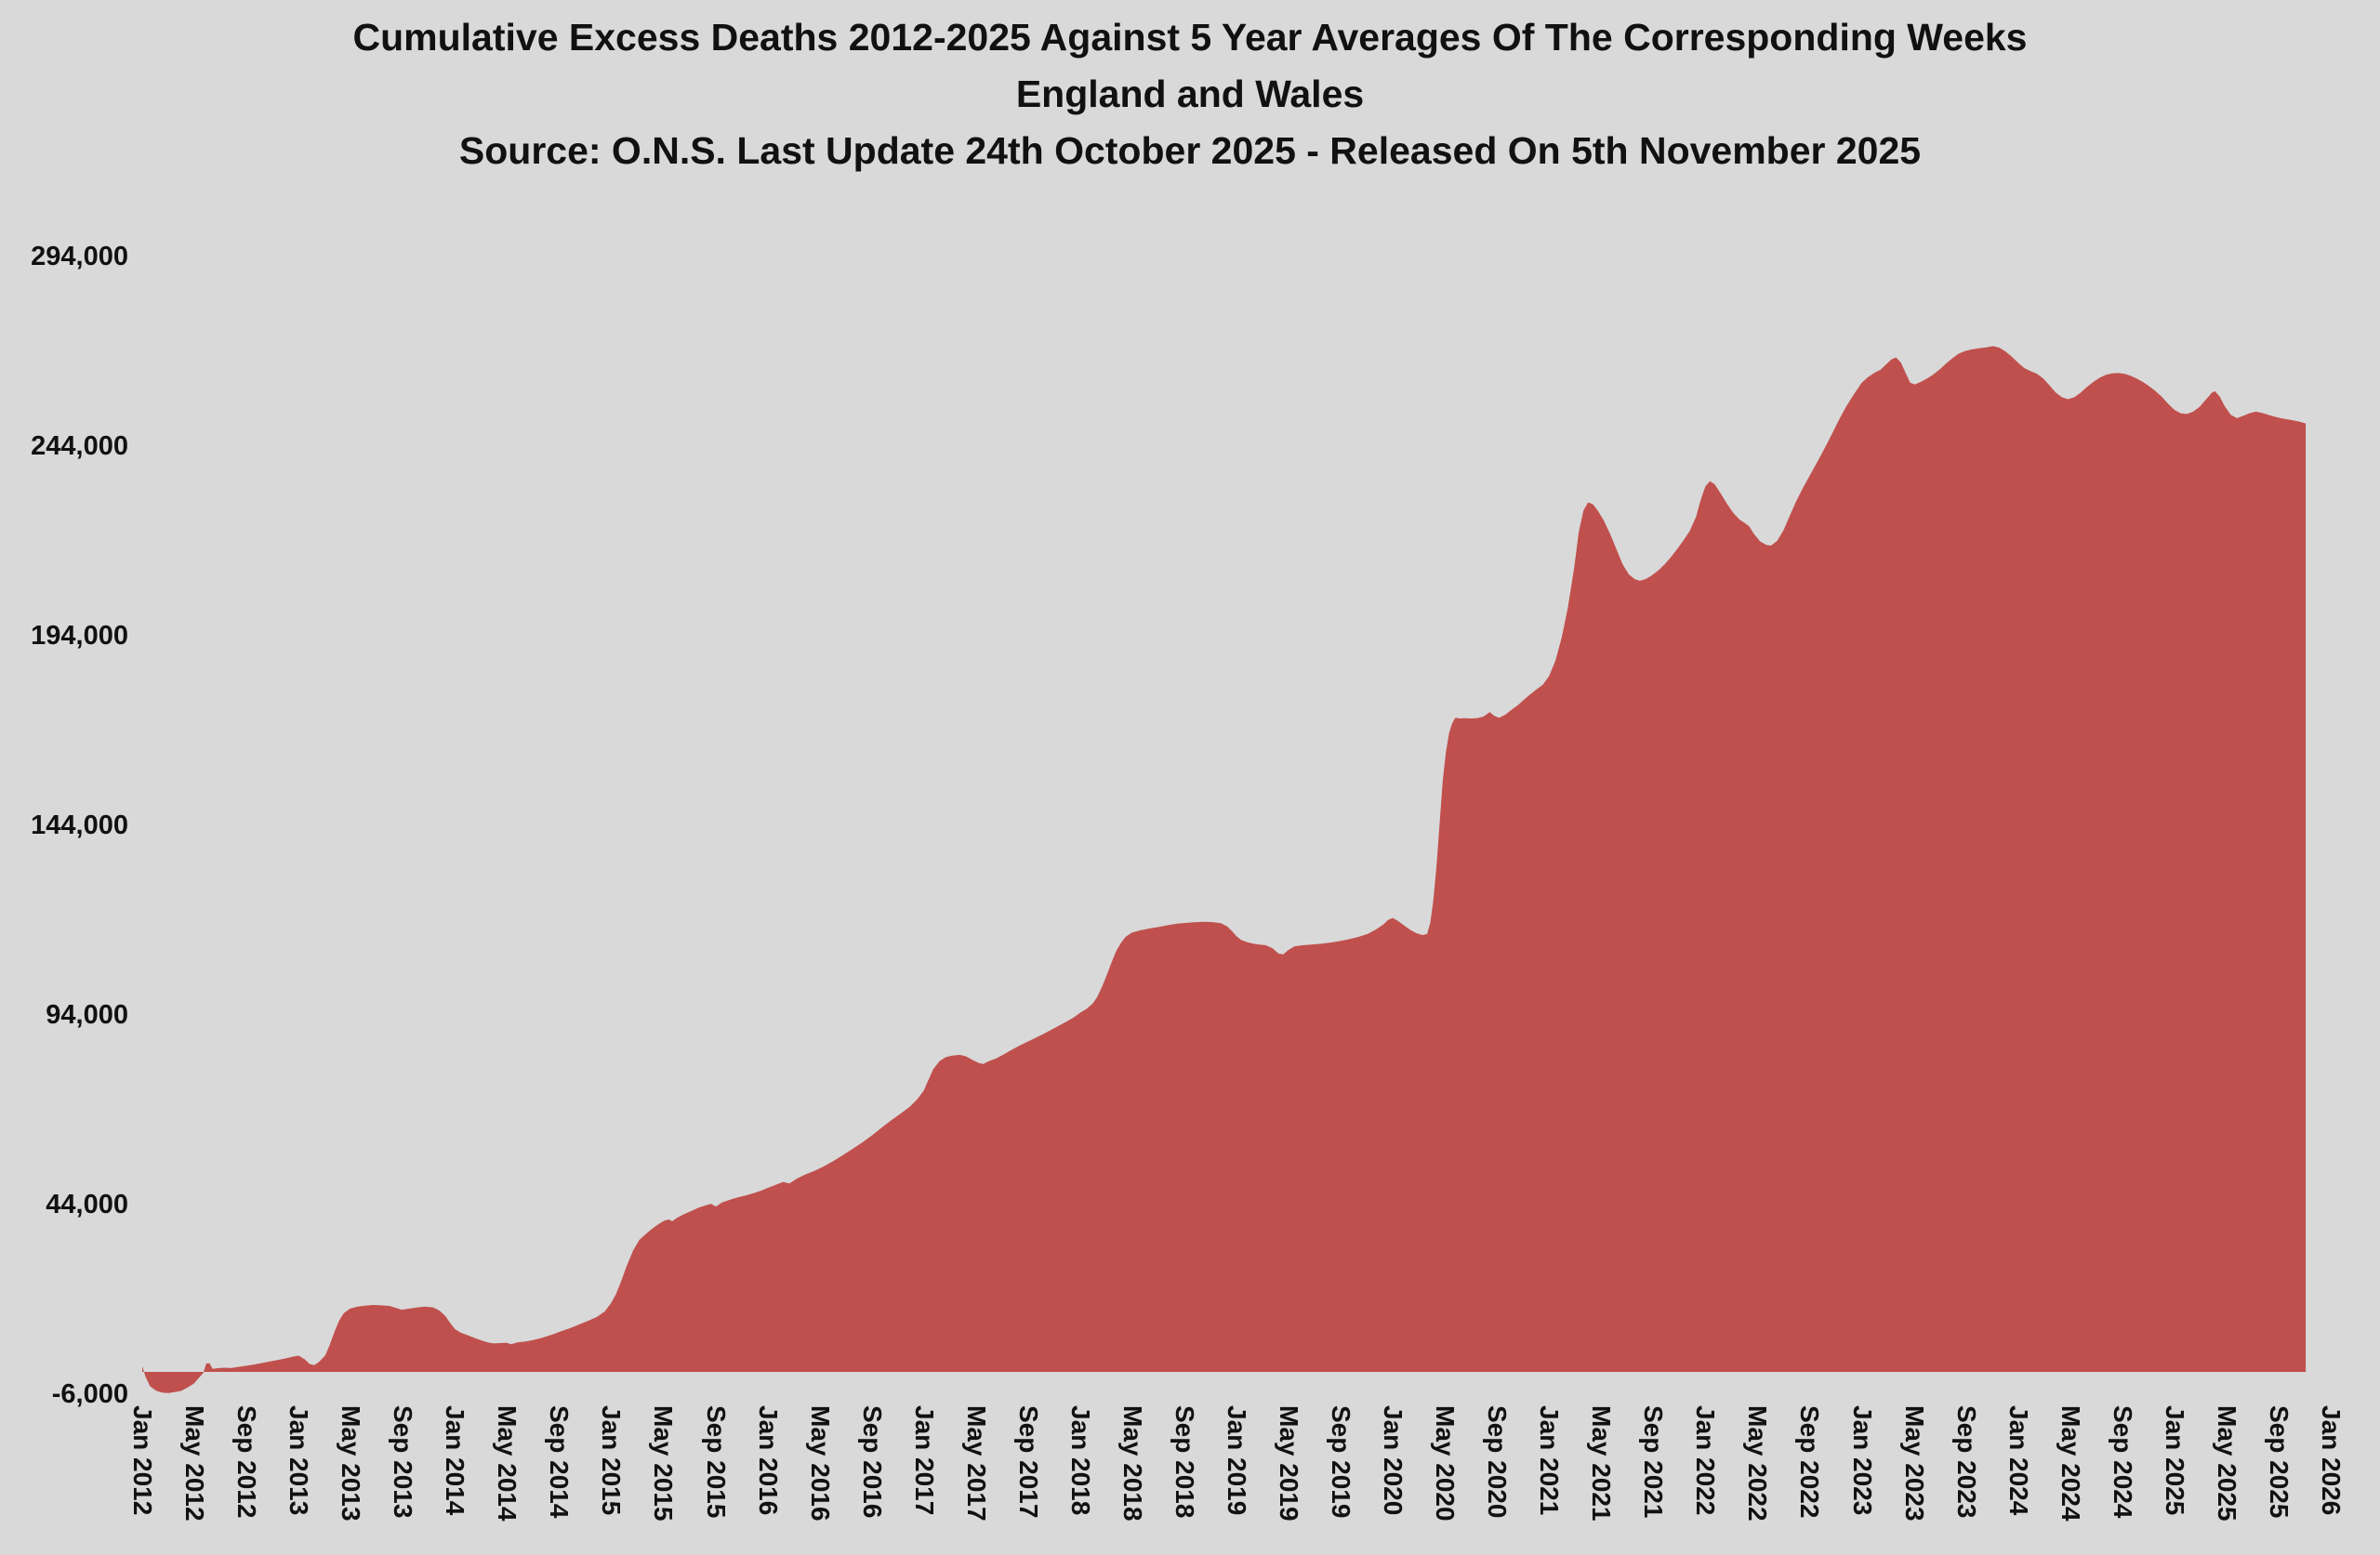 Image resolution: width=2380 pixels, height=1555 pixels. What do you see at coordinates (455, 1460) in the screenshot?
I see `x-axis-tick-label: Jan 2014` at bounding box center [455, 1460].